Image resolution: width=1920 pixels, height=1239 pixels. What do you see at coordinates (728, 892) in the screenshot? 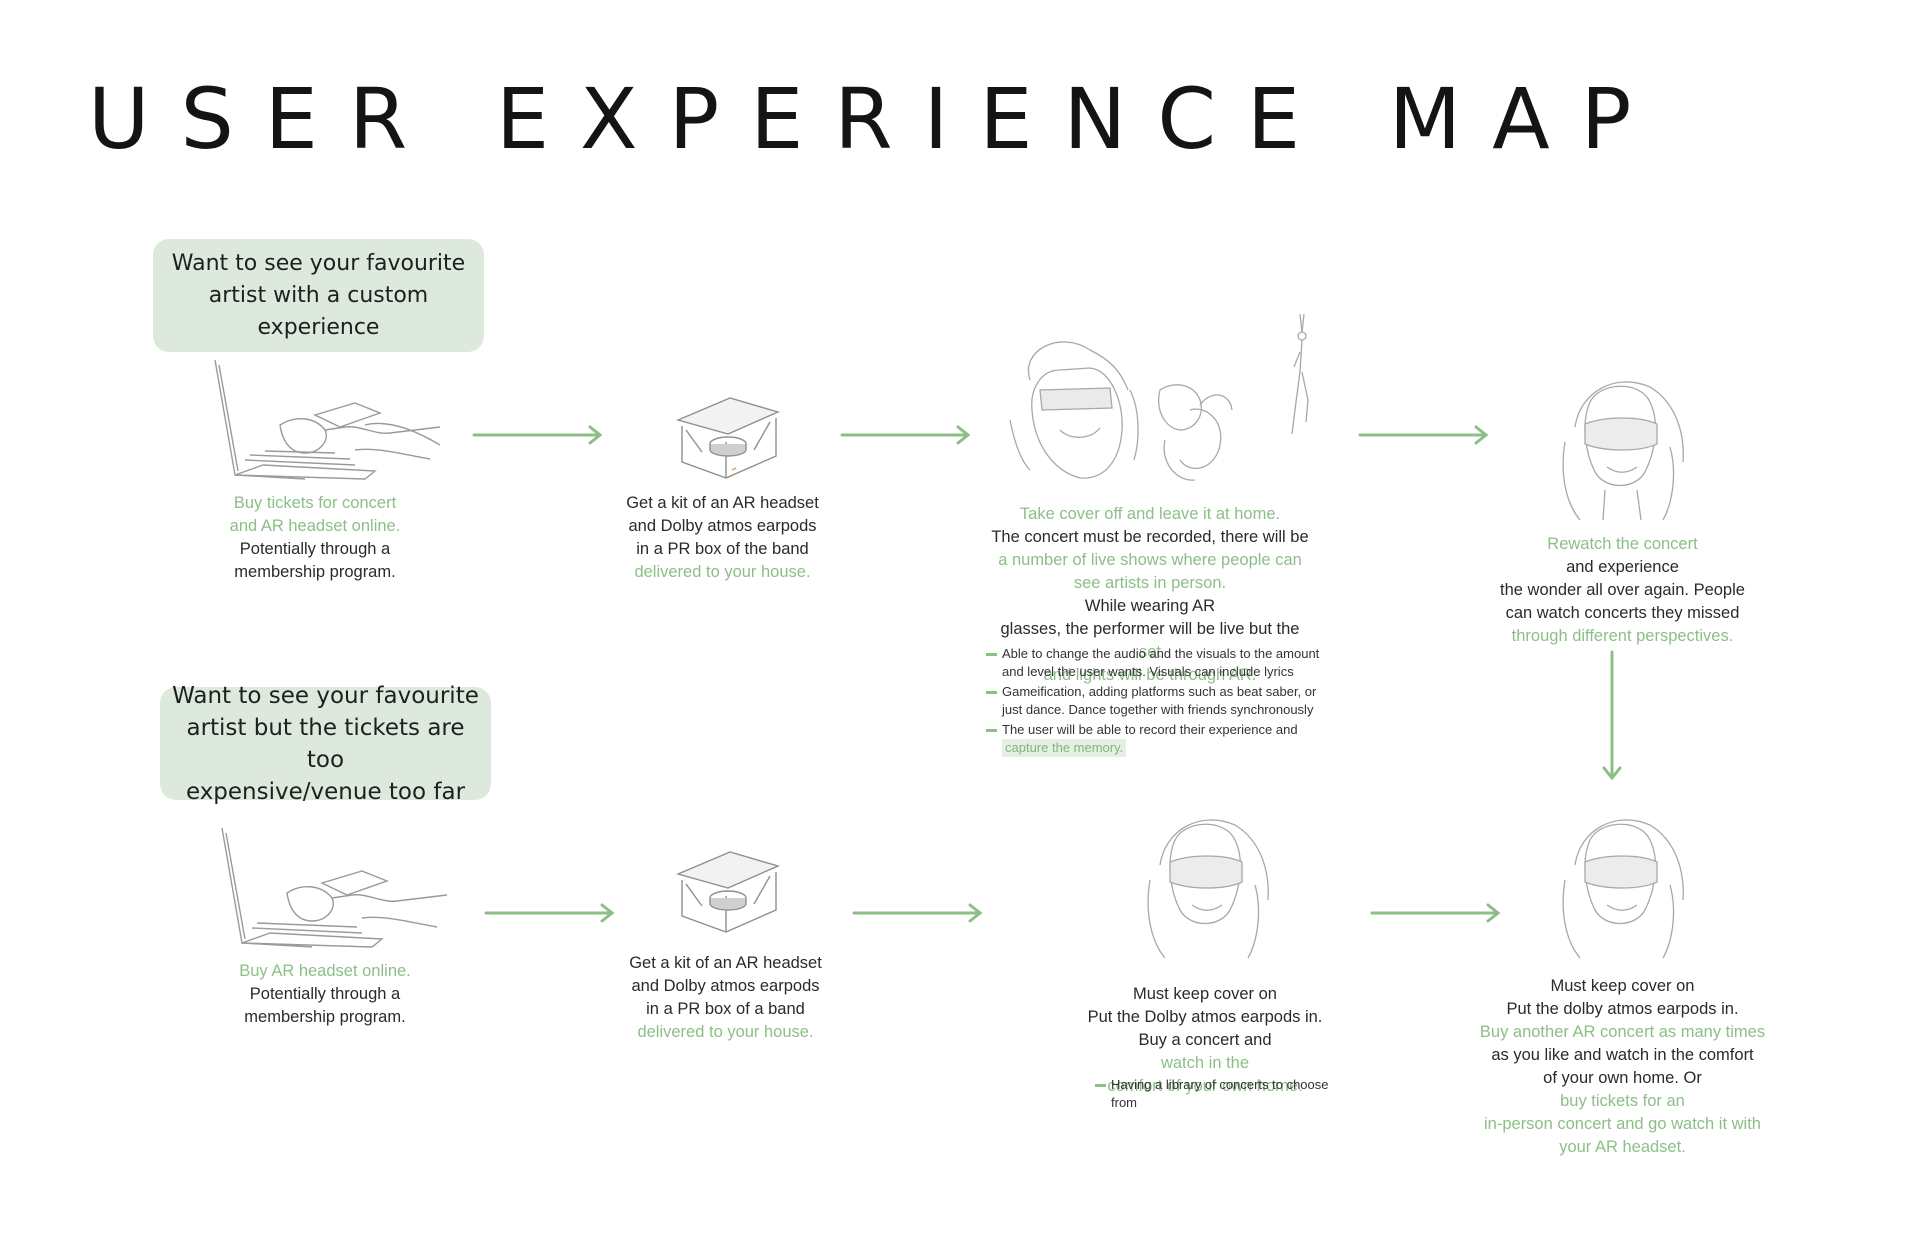
I see `kit-box-illustration-bottom` at bounding box center [728, 892].